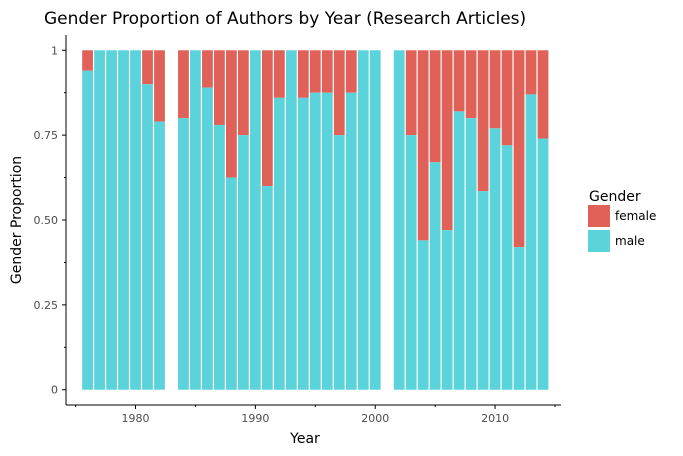 The height and width of the screenshot is (456, 683). What do you see at coordinates (195, 220) in the screenshot?
I see `bar-male-1985` at bounding box center [195, 220].